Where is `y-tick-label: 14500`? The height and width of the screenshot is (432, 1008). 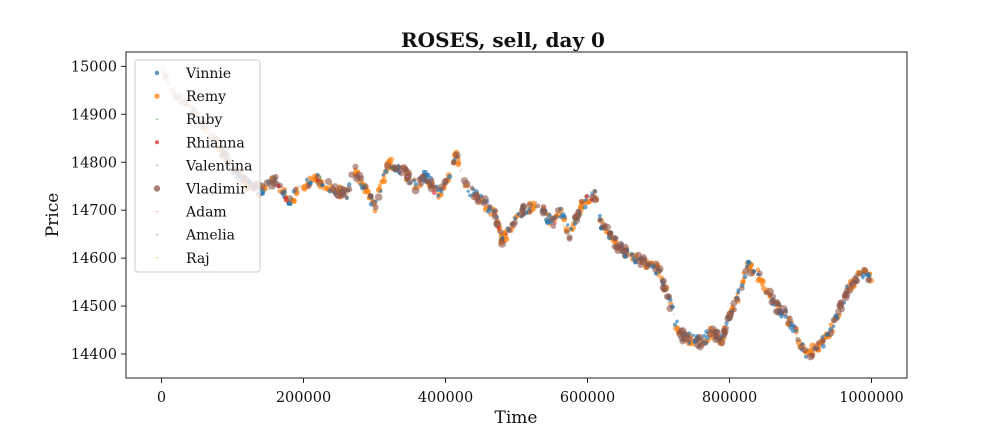 y-tick-label: 14500 is located at coordinates (94, 307).